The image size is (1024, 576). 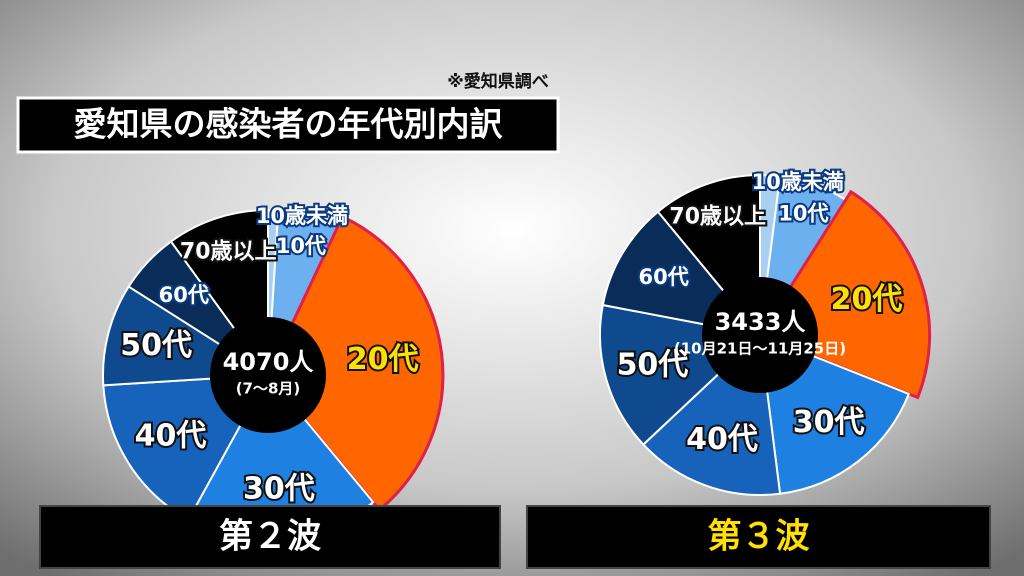 I want to click on wave-label: 第３波, so click(x=759, y=537).